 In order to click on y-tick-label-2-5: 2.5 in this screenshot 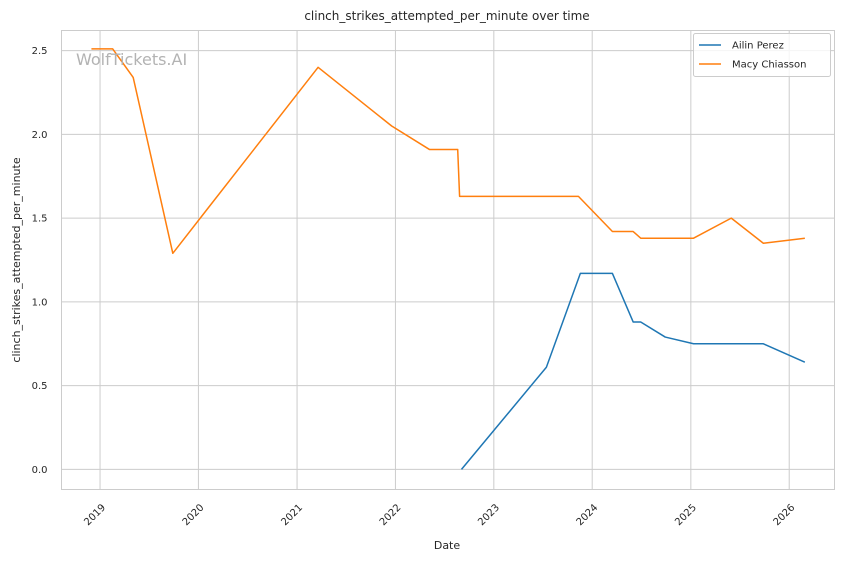, I will do `click(40, 51)`.